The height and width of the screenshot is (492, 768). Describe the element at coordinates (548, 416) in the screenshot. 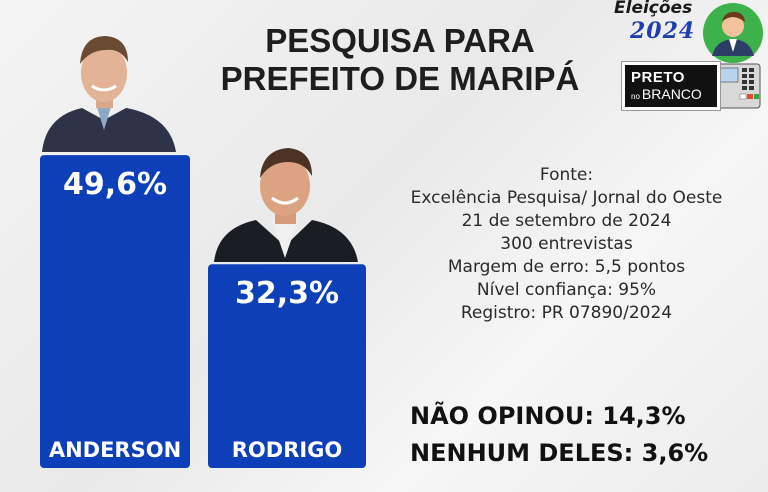

I see `no-opinion-result: NÃO OPINOU: 14,3%` at that location.